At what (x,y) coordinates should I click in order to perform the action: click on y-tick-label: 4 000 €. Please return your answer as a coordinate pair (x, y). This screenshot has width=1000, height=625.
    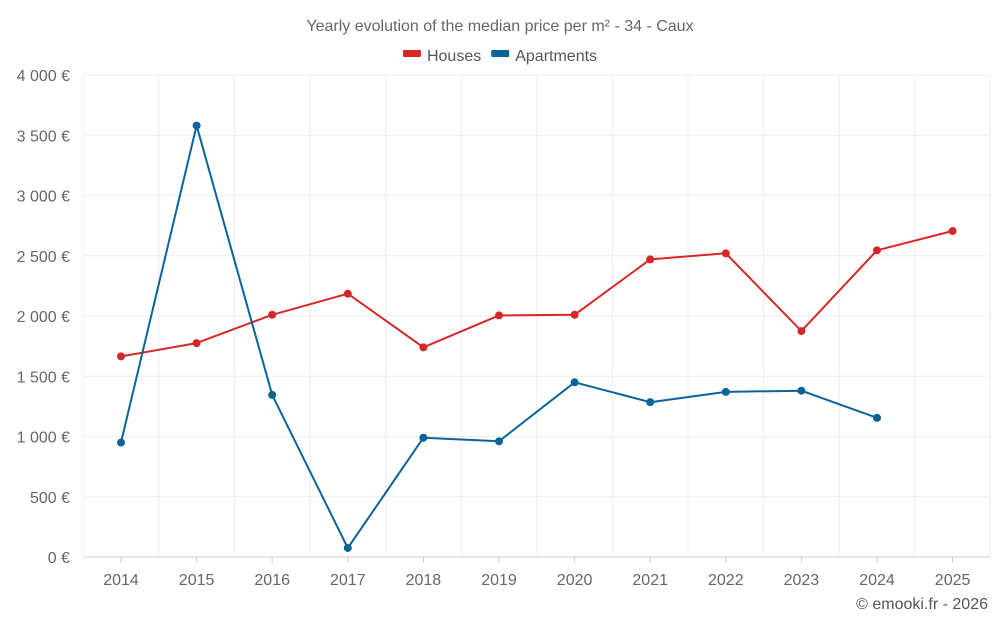
    Looking at the image, I should click on (43, 76).